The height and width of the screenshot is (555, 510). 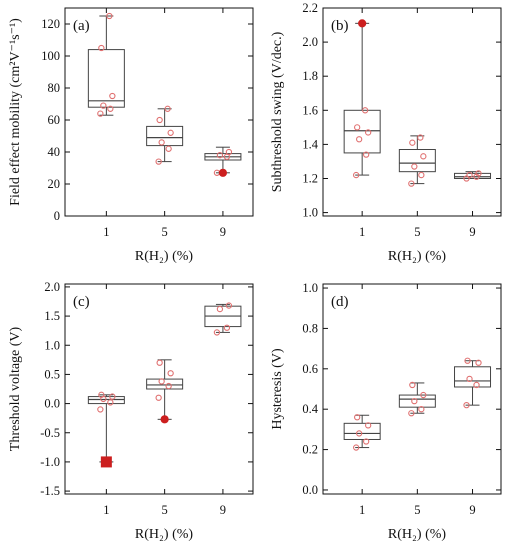 I want to click on y-tick-label: 0.2, so click(x=310, y=450).